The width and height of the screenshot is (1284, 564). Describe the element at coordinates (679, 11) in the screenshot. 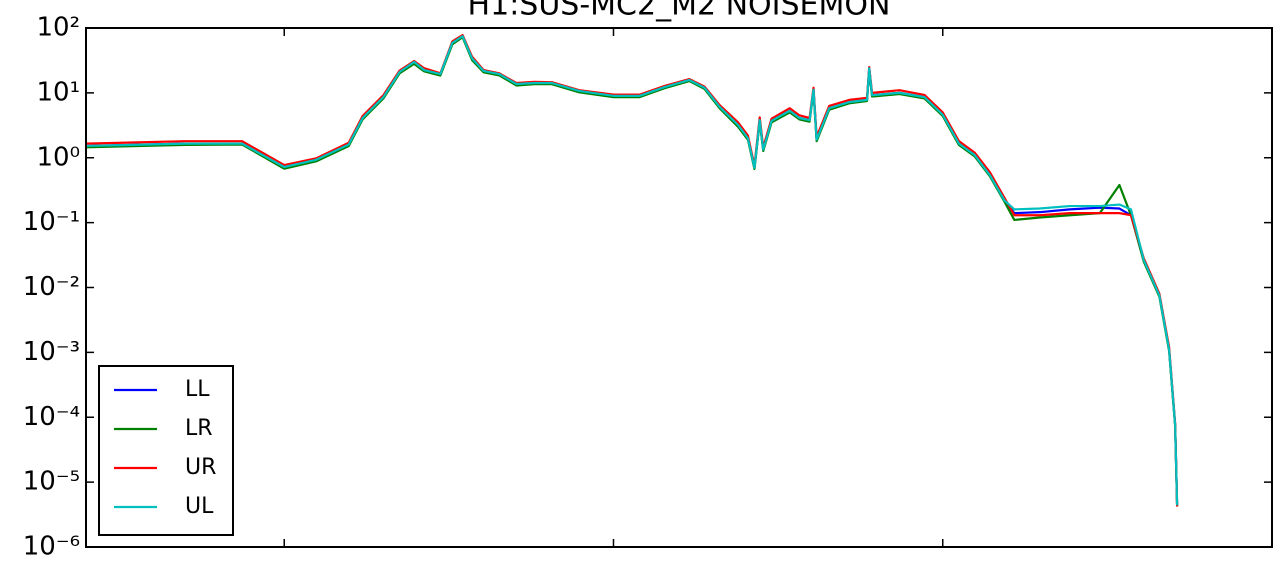

I see `chart-title: H1:SUS-MC2_M2 NOISEMON` at that location.